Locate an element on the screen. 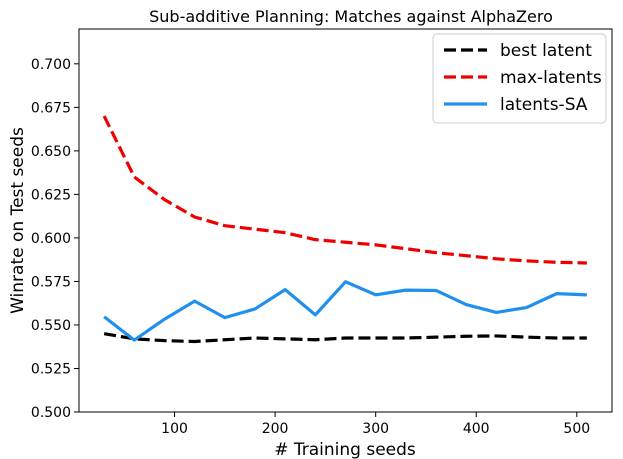 The image size is (623, 459). x-axis-ticks: 100 200 300 400 500 is located at coordinates (375, 424).